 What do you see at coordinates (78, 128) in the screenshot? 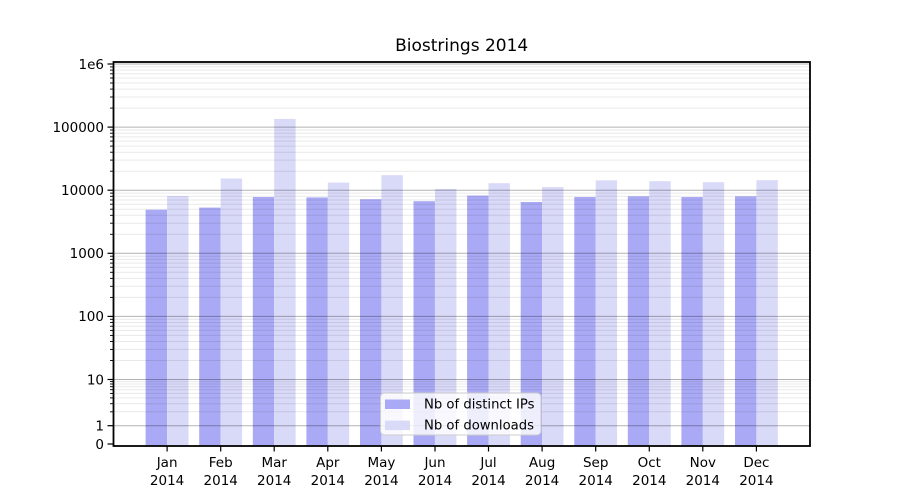
I see `y-tick-label-100000: 100000` at bounding box center [78, 128].